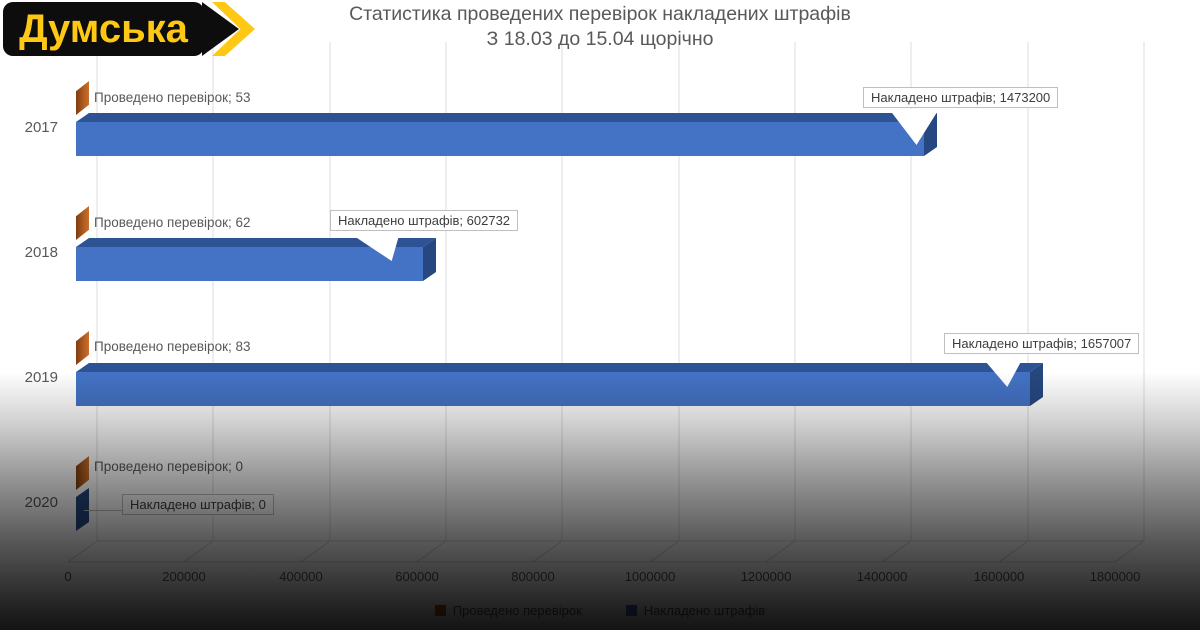 Image resolution: width=1200 pixels, height=630 pixels. I want to click on logo-text: Думська, so click(103, 28).